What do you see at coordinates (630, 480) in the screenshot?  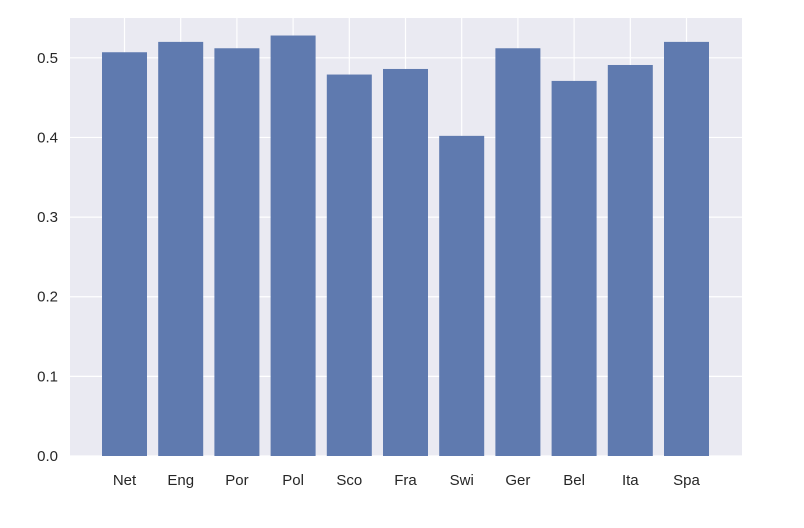 I see `x-tick-label: Ita` at bounding box center [630, 480].